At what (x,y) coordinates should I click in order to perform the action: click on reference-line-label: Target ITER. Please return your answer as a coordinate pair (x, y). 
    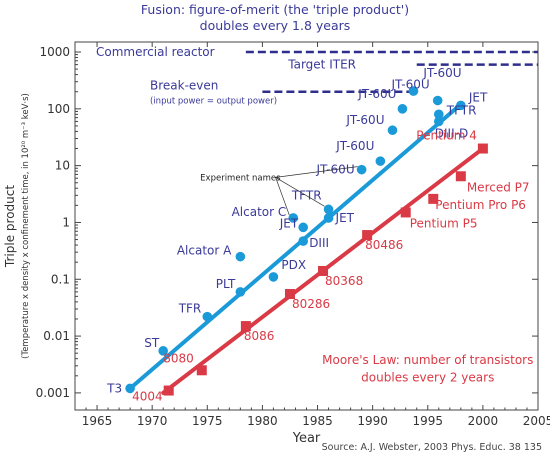
    Looking at the image, I should click on (321, 65).